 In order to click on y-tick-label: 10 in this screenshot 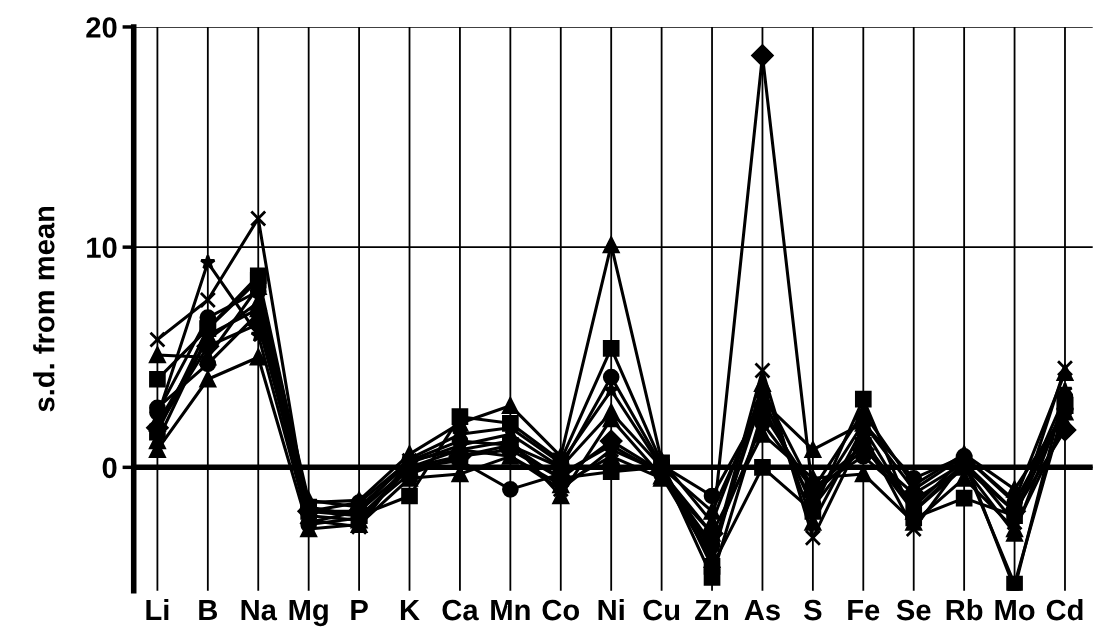, I will do `click(102, 248)`.